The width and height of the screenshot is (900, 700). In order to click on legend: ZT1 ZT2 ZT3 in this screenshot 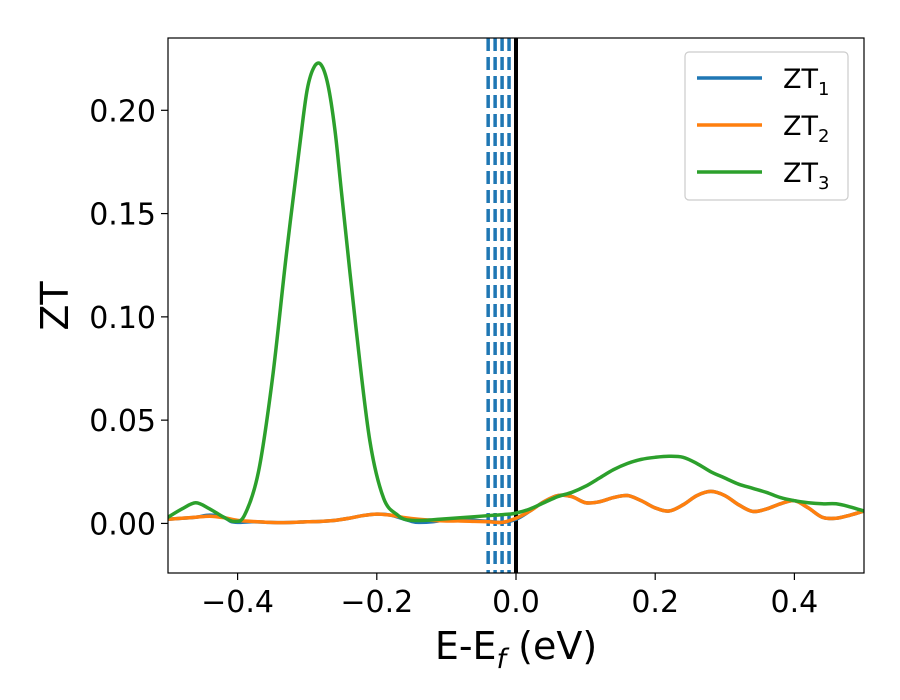, I will do `click(766, 126)`.